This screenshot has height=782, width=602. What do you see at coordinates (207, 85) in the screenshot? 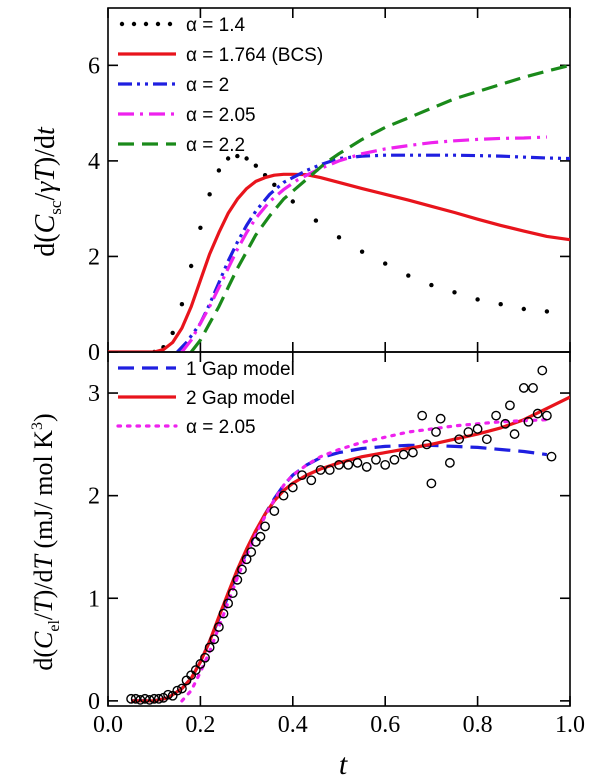
I see `legend-label: α = 2` at bounding box center [207, 85].